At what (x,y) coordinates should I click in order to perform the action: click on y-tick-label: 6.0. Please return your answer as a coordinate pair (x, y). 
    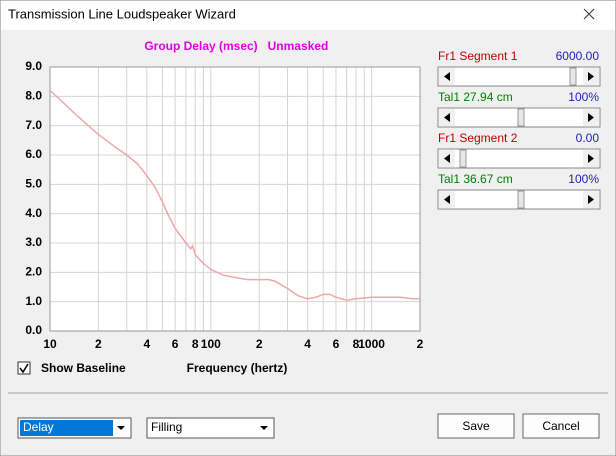
    Looking at the image, I should click on (33, 154).